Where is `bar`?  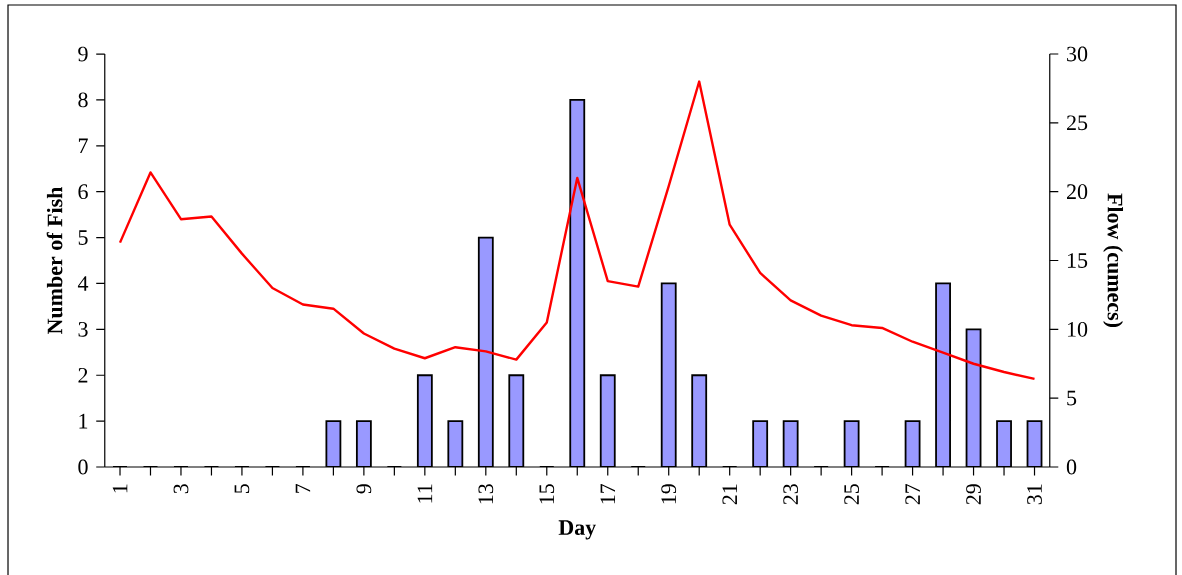
bar is located at coordinates (973, 397).